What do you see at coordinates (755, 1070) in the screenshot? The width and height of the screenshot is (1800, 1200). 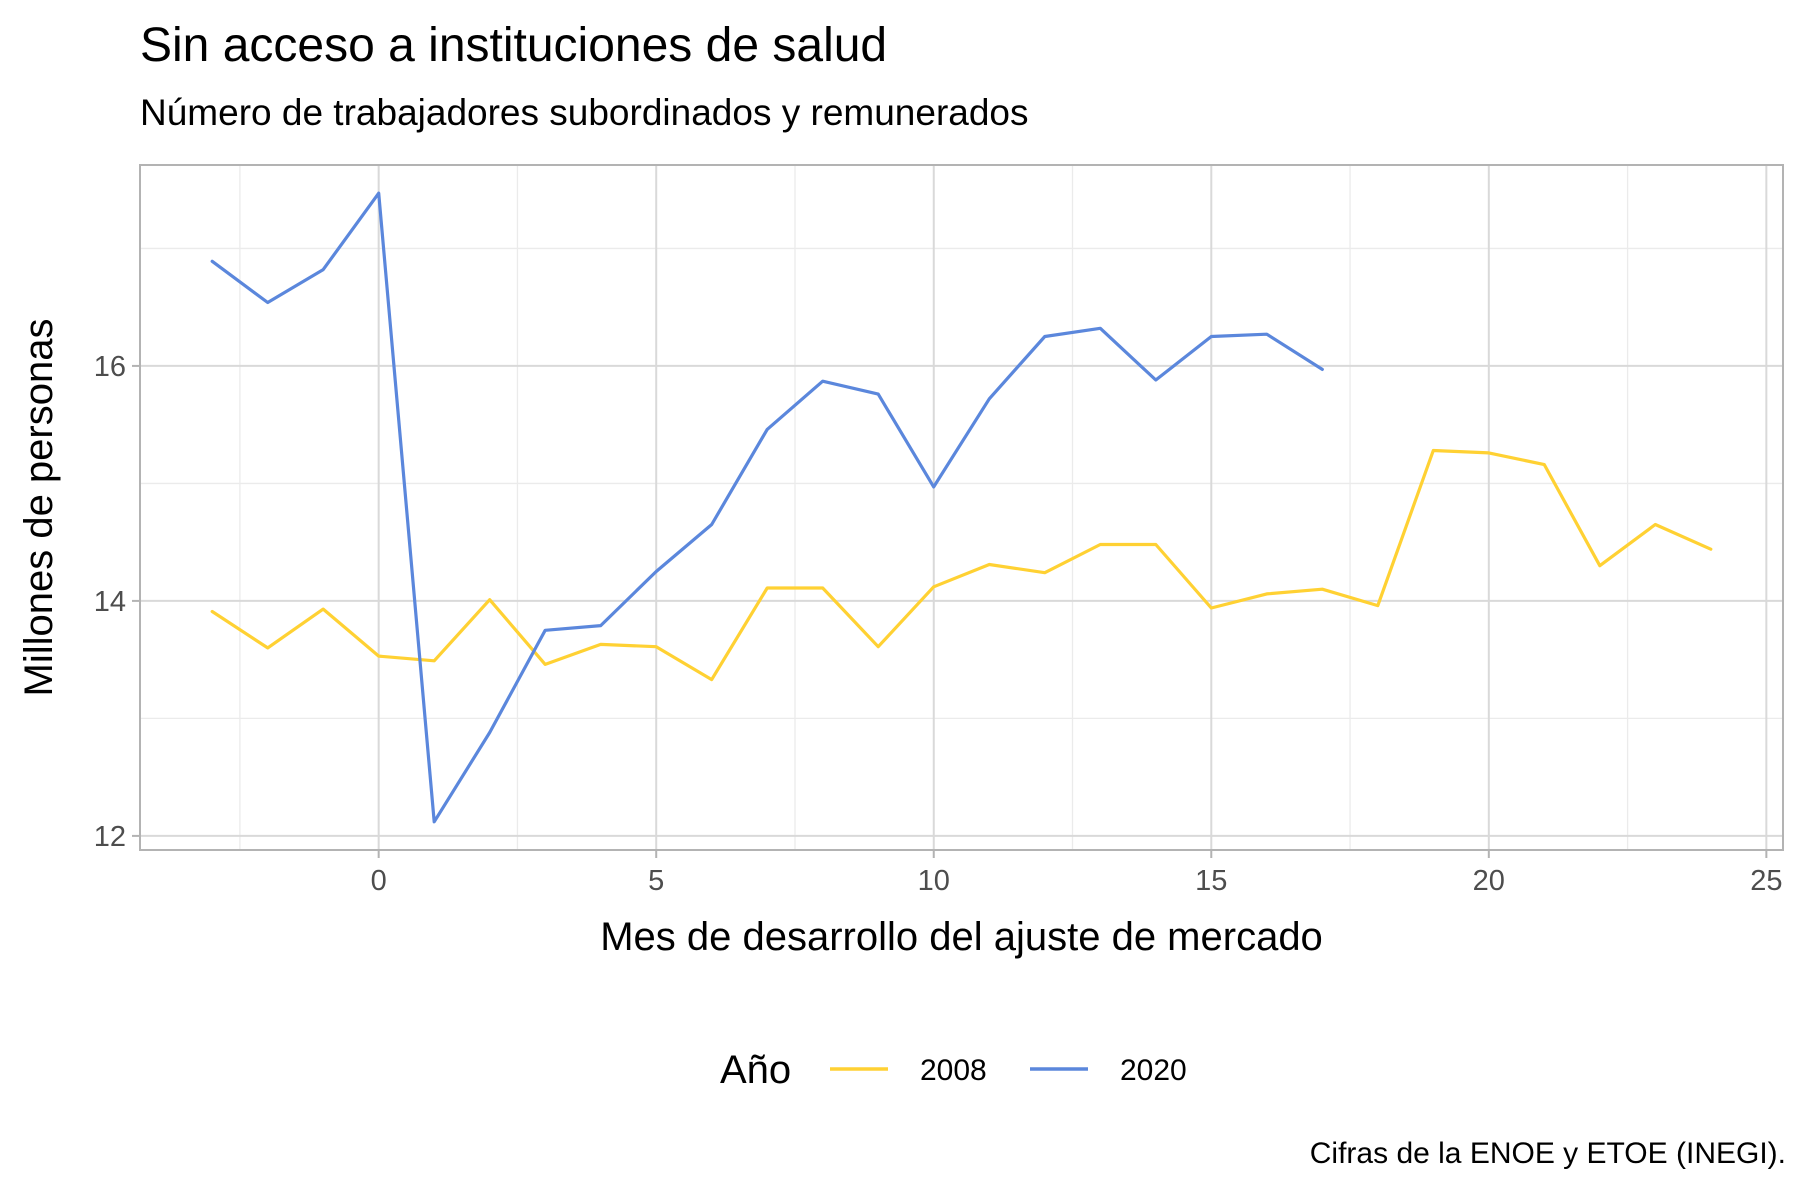 I see `legend-title: Año` at bounding box center [755, 1070].